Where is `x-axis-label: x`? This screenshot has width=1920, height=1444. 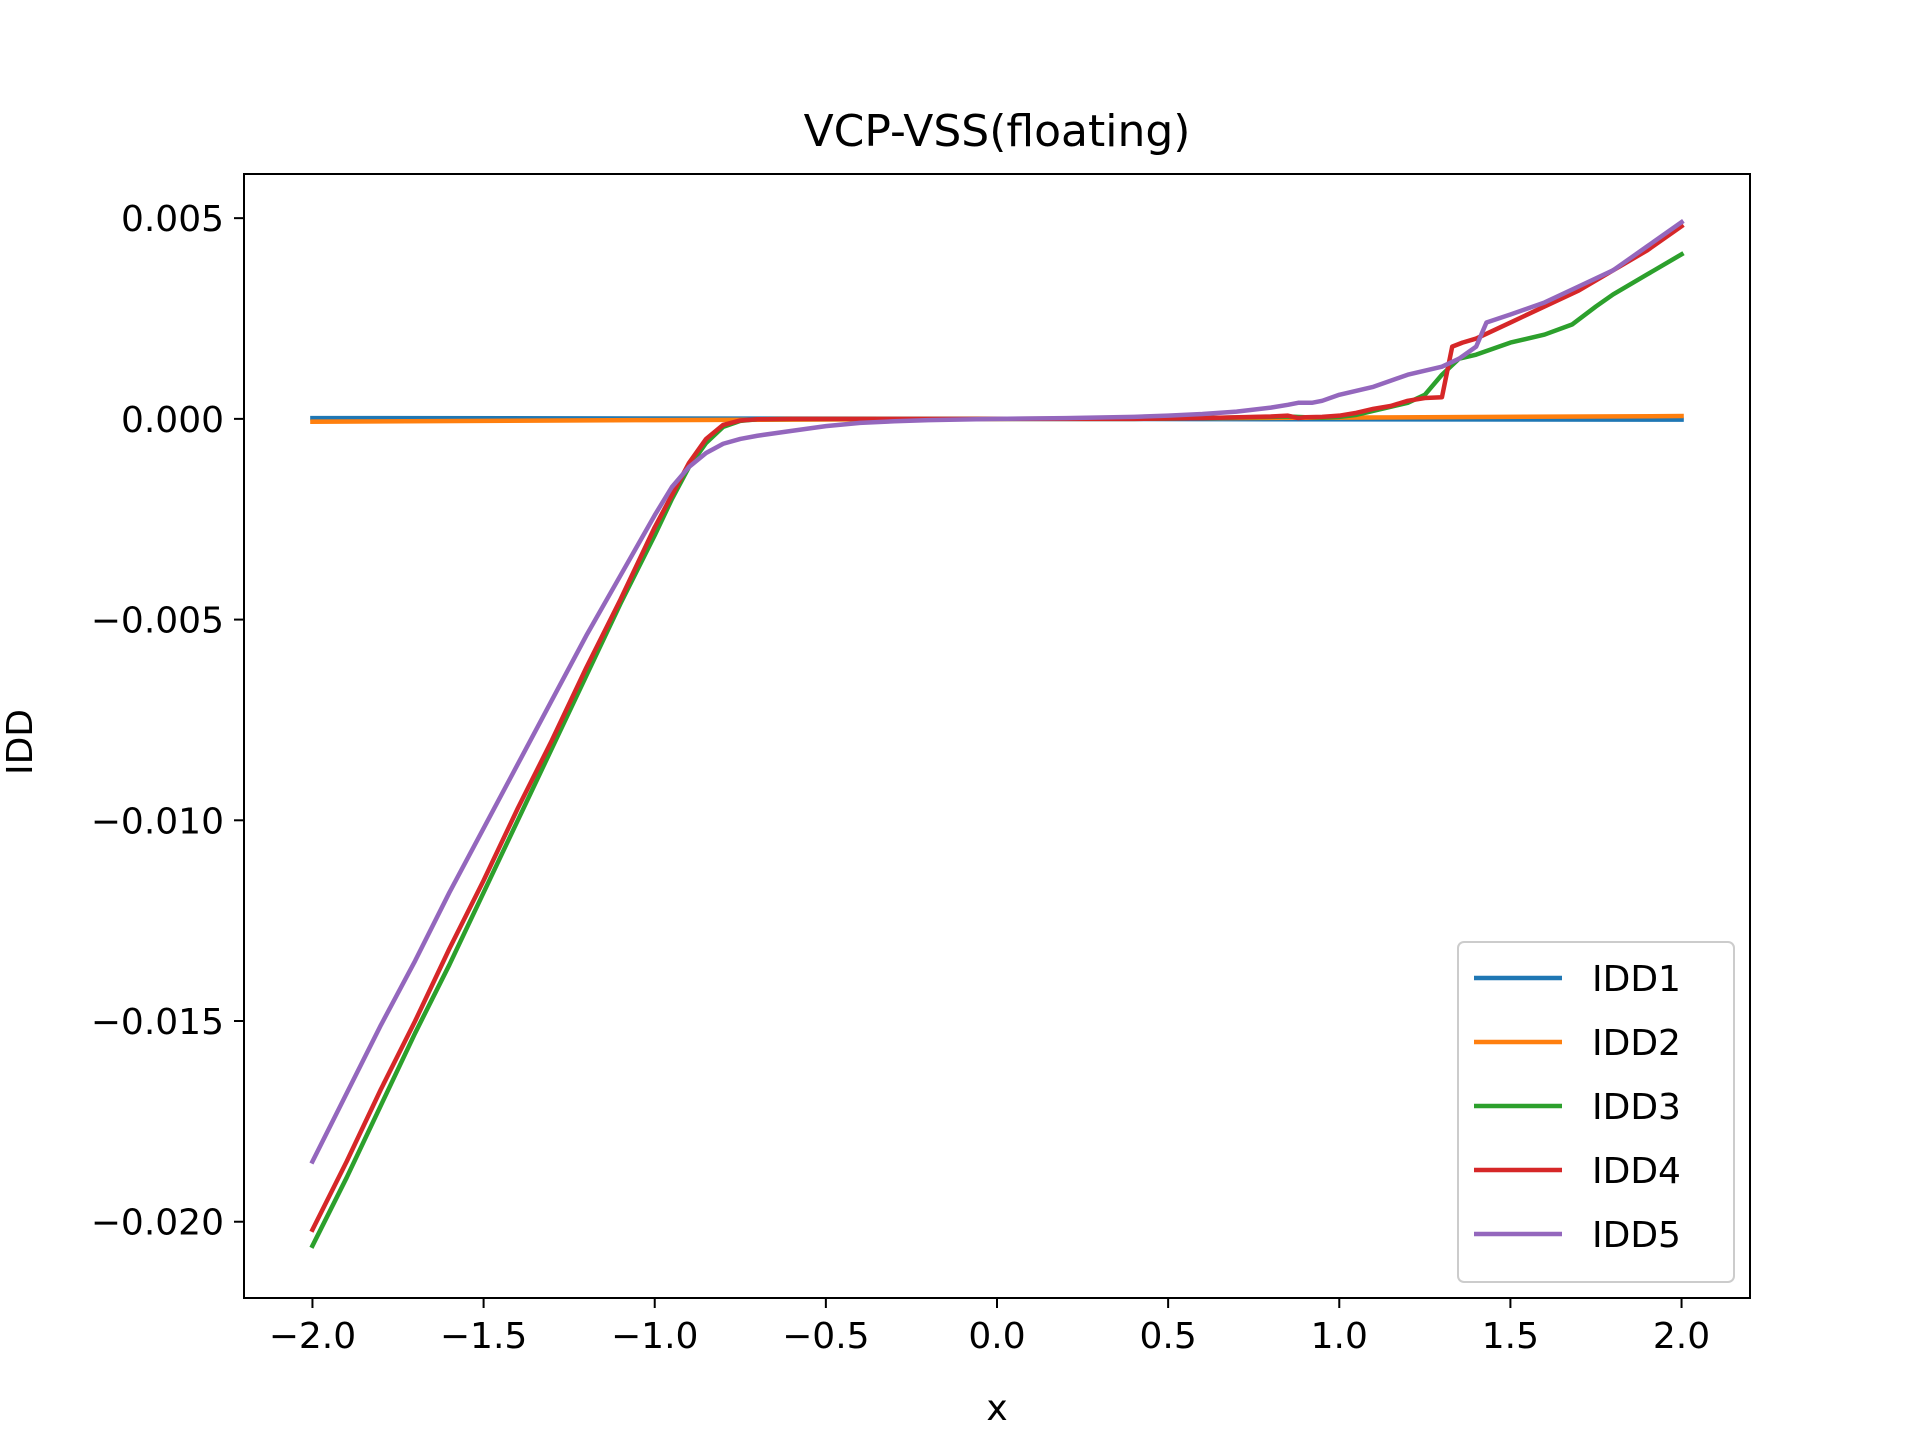 x-axis-label: x is located at coordinates (996, 1408).